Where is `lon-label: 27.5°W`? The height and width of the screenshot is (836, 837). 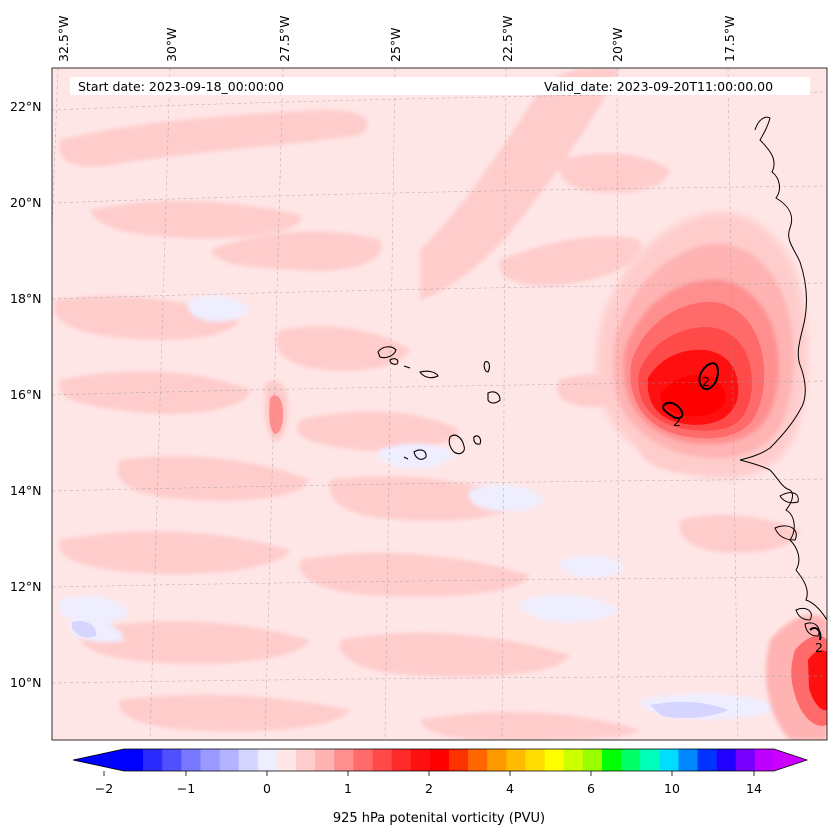
lon-label: 27.5°W is located at coordinates (284, 39).